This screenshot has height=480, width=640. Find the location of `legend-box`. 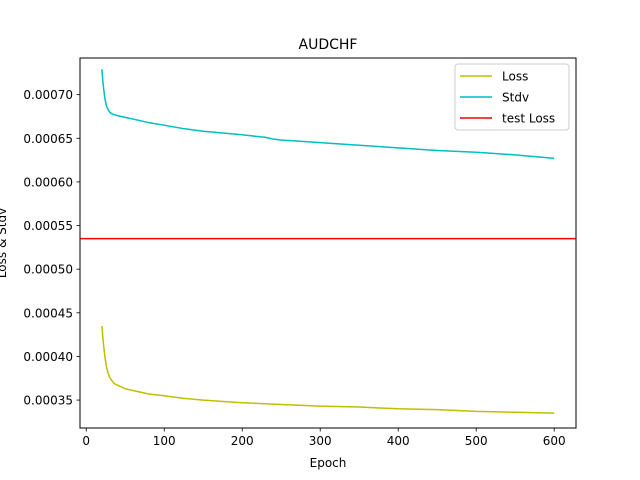

legend-box is located at coordinates (512, 97).